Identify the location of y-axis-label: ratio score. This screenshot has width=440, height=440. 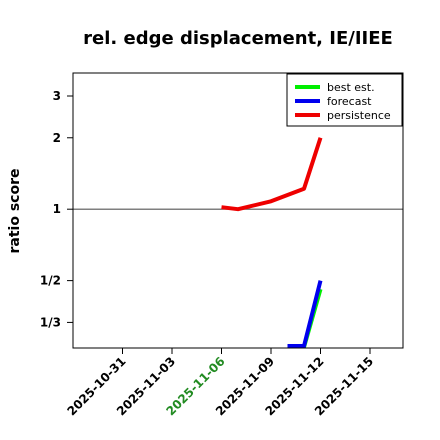
(15, 211).